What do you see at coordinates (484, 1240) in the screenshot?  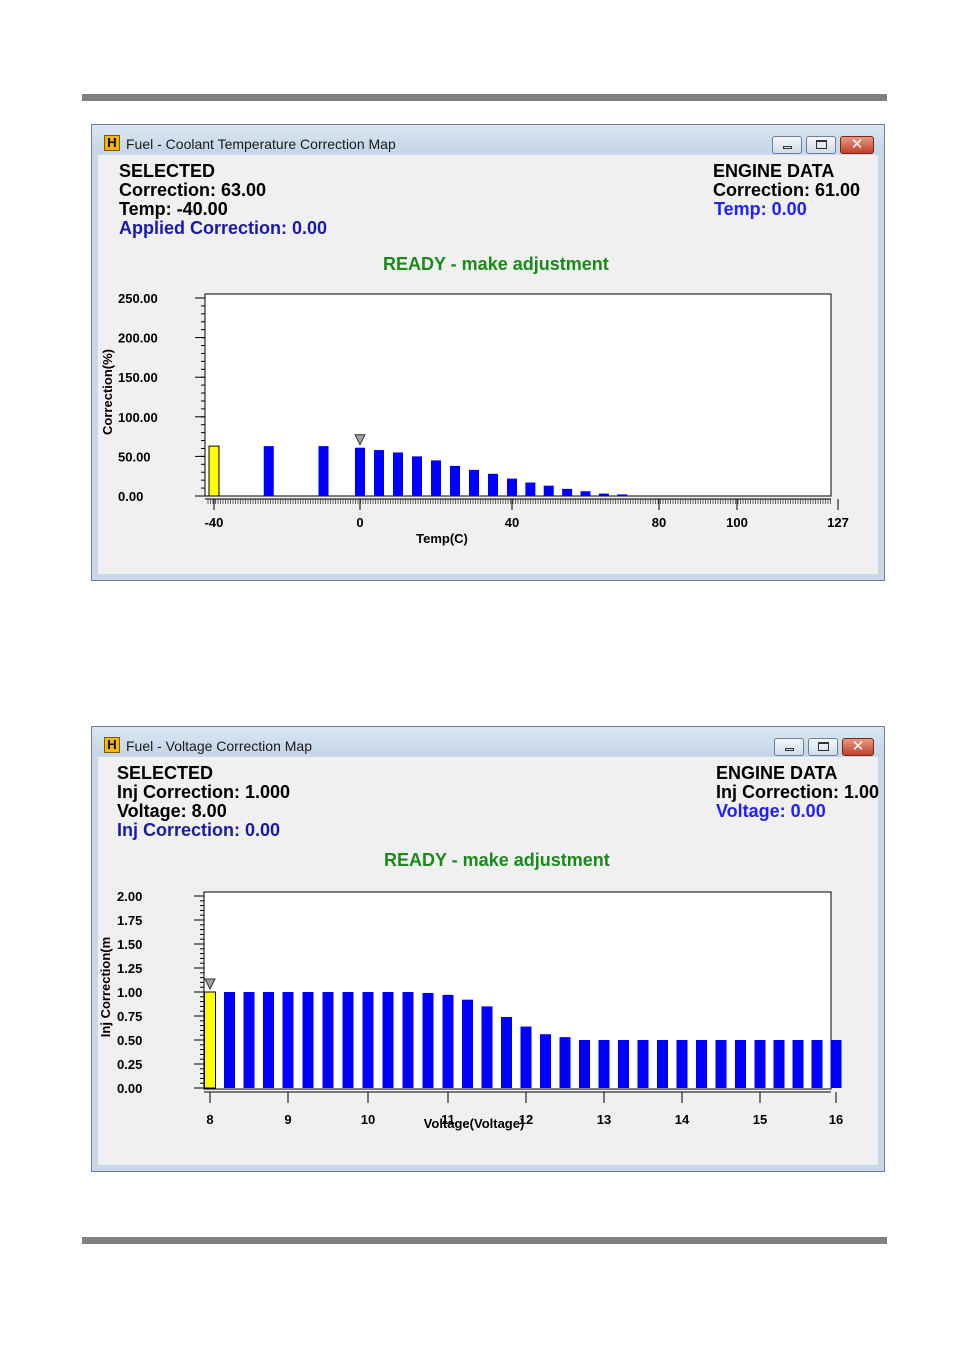 I see `bottom-rule` at bounding box center [484, 1240].